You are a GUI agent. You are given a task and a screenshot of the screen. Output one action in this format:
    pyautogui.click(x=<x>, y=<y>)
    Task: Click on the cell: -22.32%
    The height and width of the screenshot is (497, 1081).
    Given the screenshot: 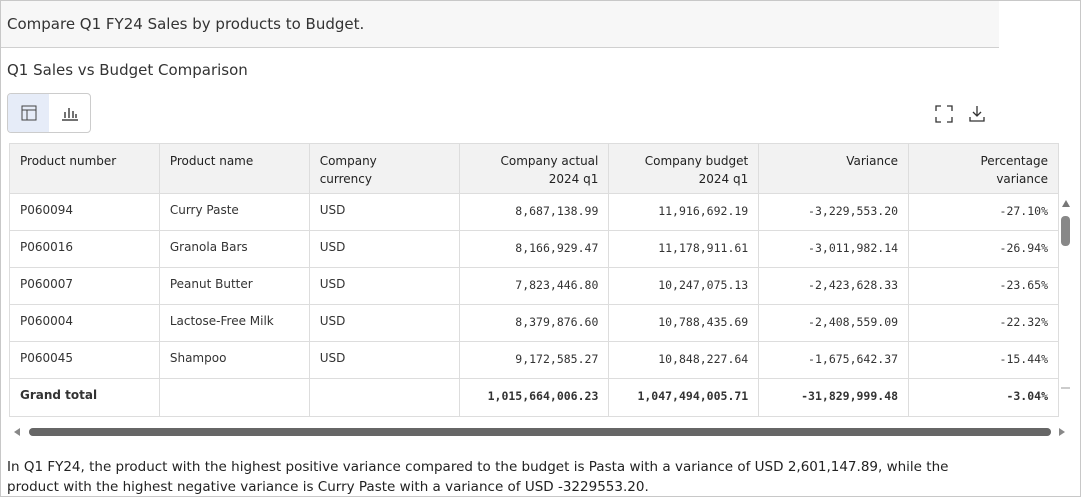 What is the action you would take?
    pyautogui.click(x=983, y=323)
    